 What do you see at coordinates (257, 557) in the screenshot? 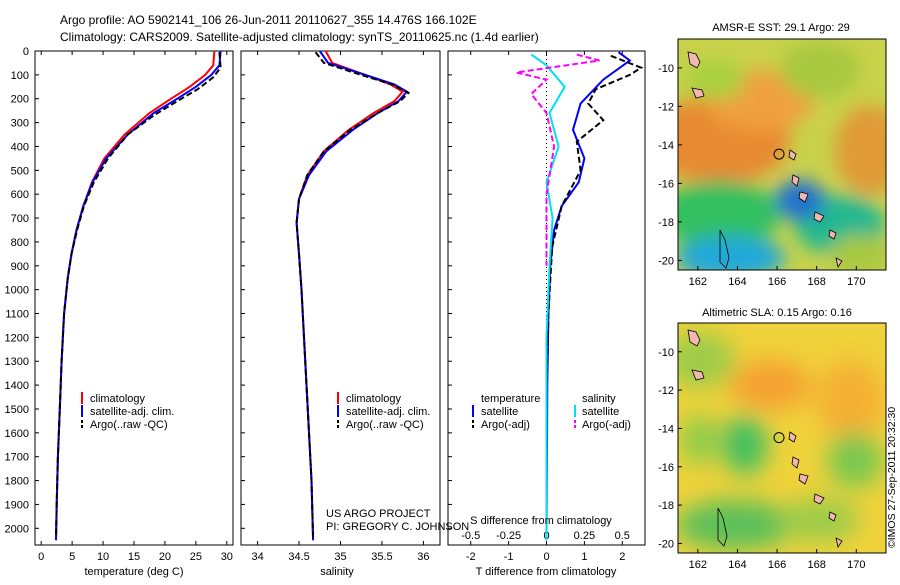
I see `x-tick-label: 34` at bounding box center [257, 557].